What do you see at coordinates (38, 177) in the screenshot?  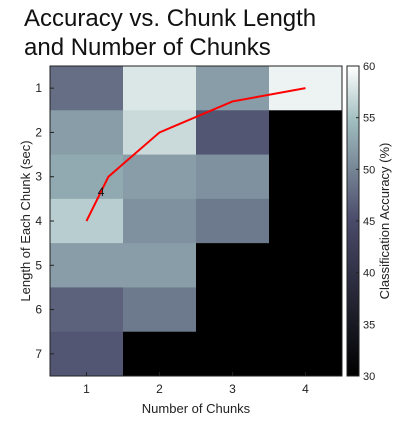 I see `y-tick-label: 3` at bounding box center [38, 177].